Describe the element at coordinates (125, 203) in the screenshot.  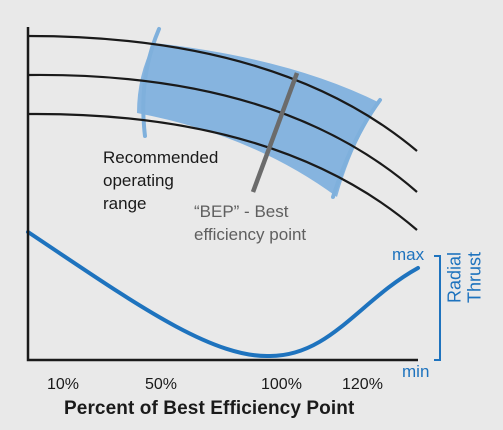
I see `operating-range-label-line-3: range` at that location.